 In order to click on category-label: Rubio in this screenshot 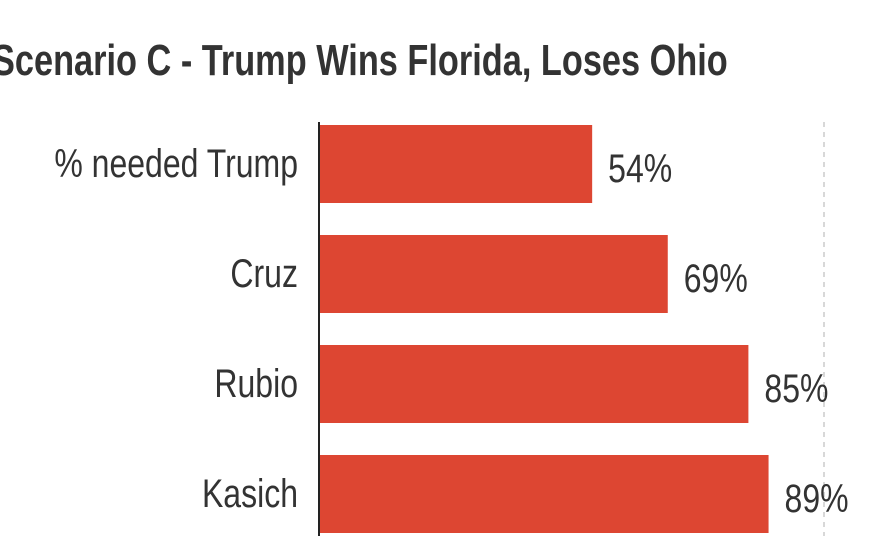, I will do `click(256, 383)`.